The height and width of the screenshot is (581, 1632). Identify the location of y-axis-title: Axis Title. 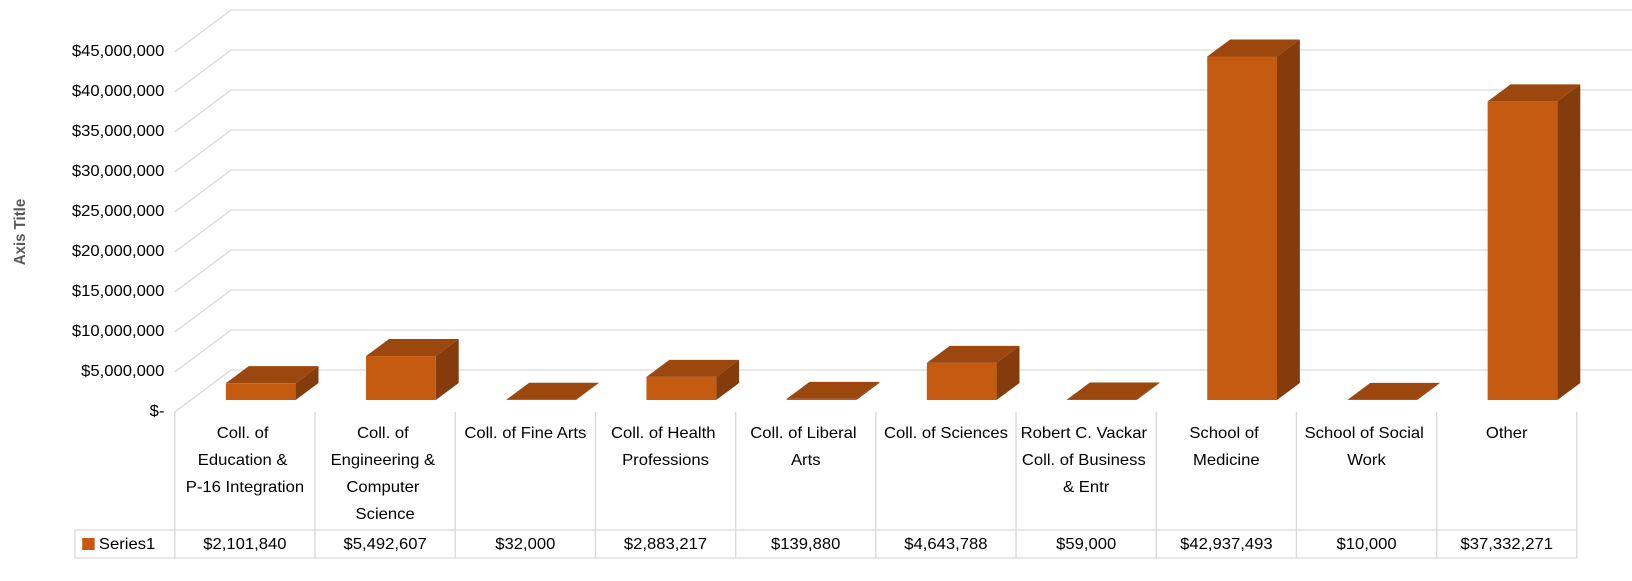
(20, 232).